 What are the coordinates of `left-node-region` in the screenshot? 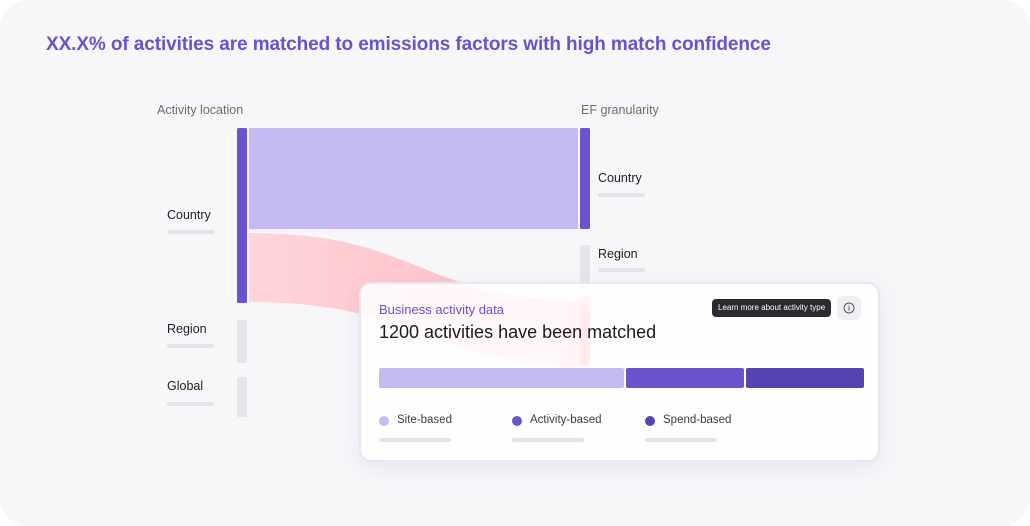 It's located at (242, 341).